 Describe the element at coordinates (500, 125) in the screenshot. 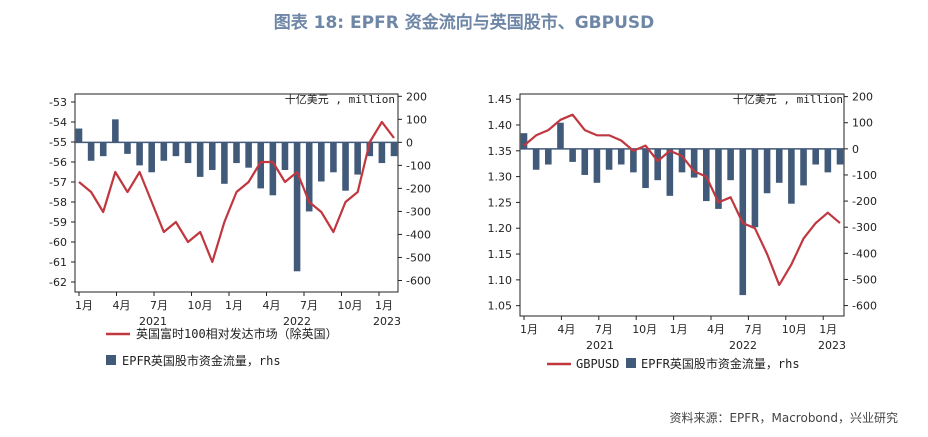

I see `y-left-tick-label: 1.40` at that location.